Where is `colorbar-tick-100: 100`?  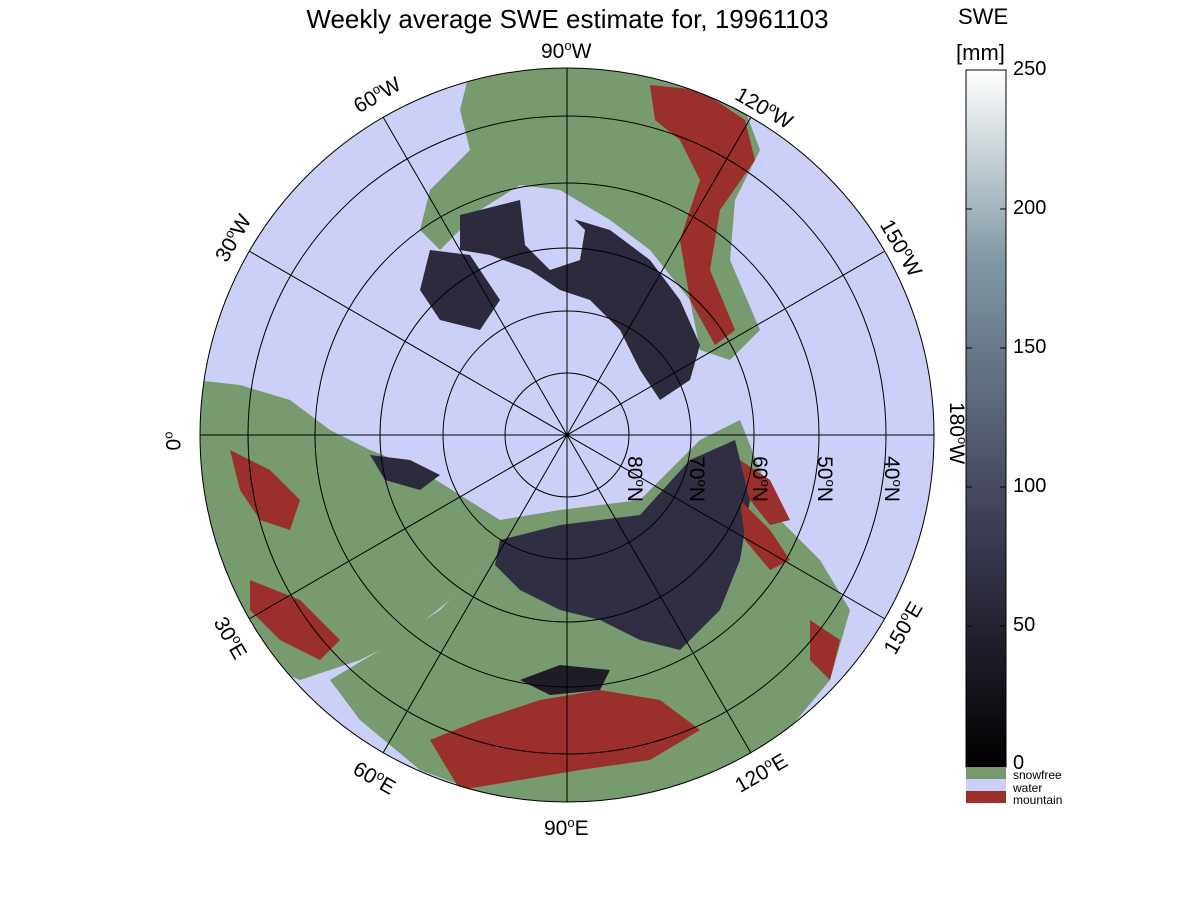 colorbar-tick-100: 100 is located at coordinates (1030, 486).